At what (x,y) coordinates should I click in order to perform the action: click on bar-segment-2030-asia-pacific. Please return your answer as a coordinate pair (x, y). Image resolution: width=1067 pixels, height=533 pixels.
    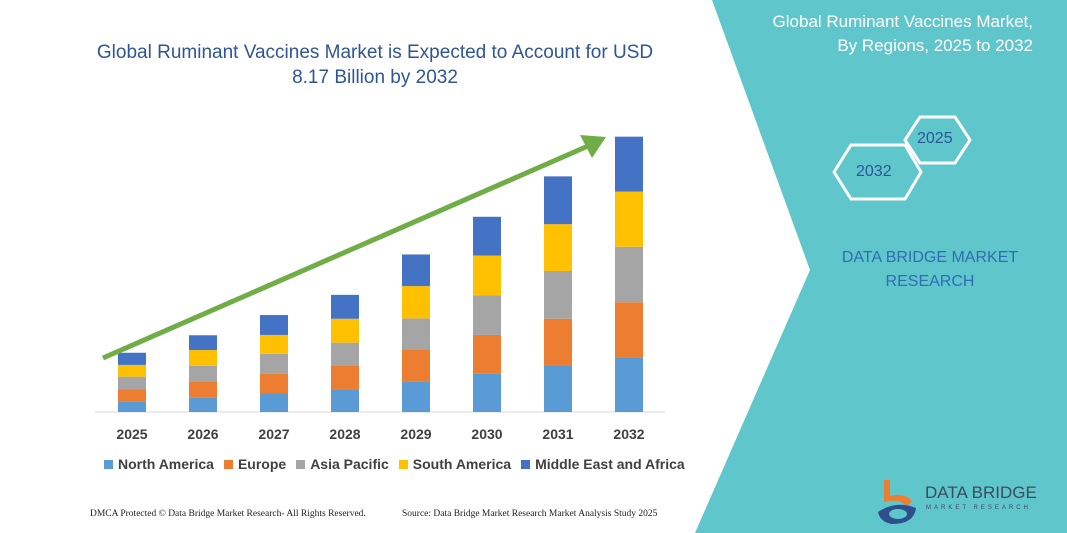
    Looking at the image, I should click on (487, 315).